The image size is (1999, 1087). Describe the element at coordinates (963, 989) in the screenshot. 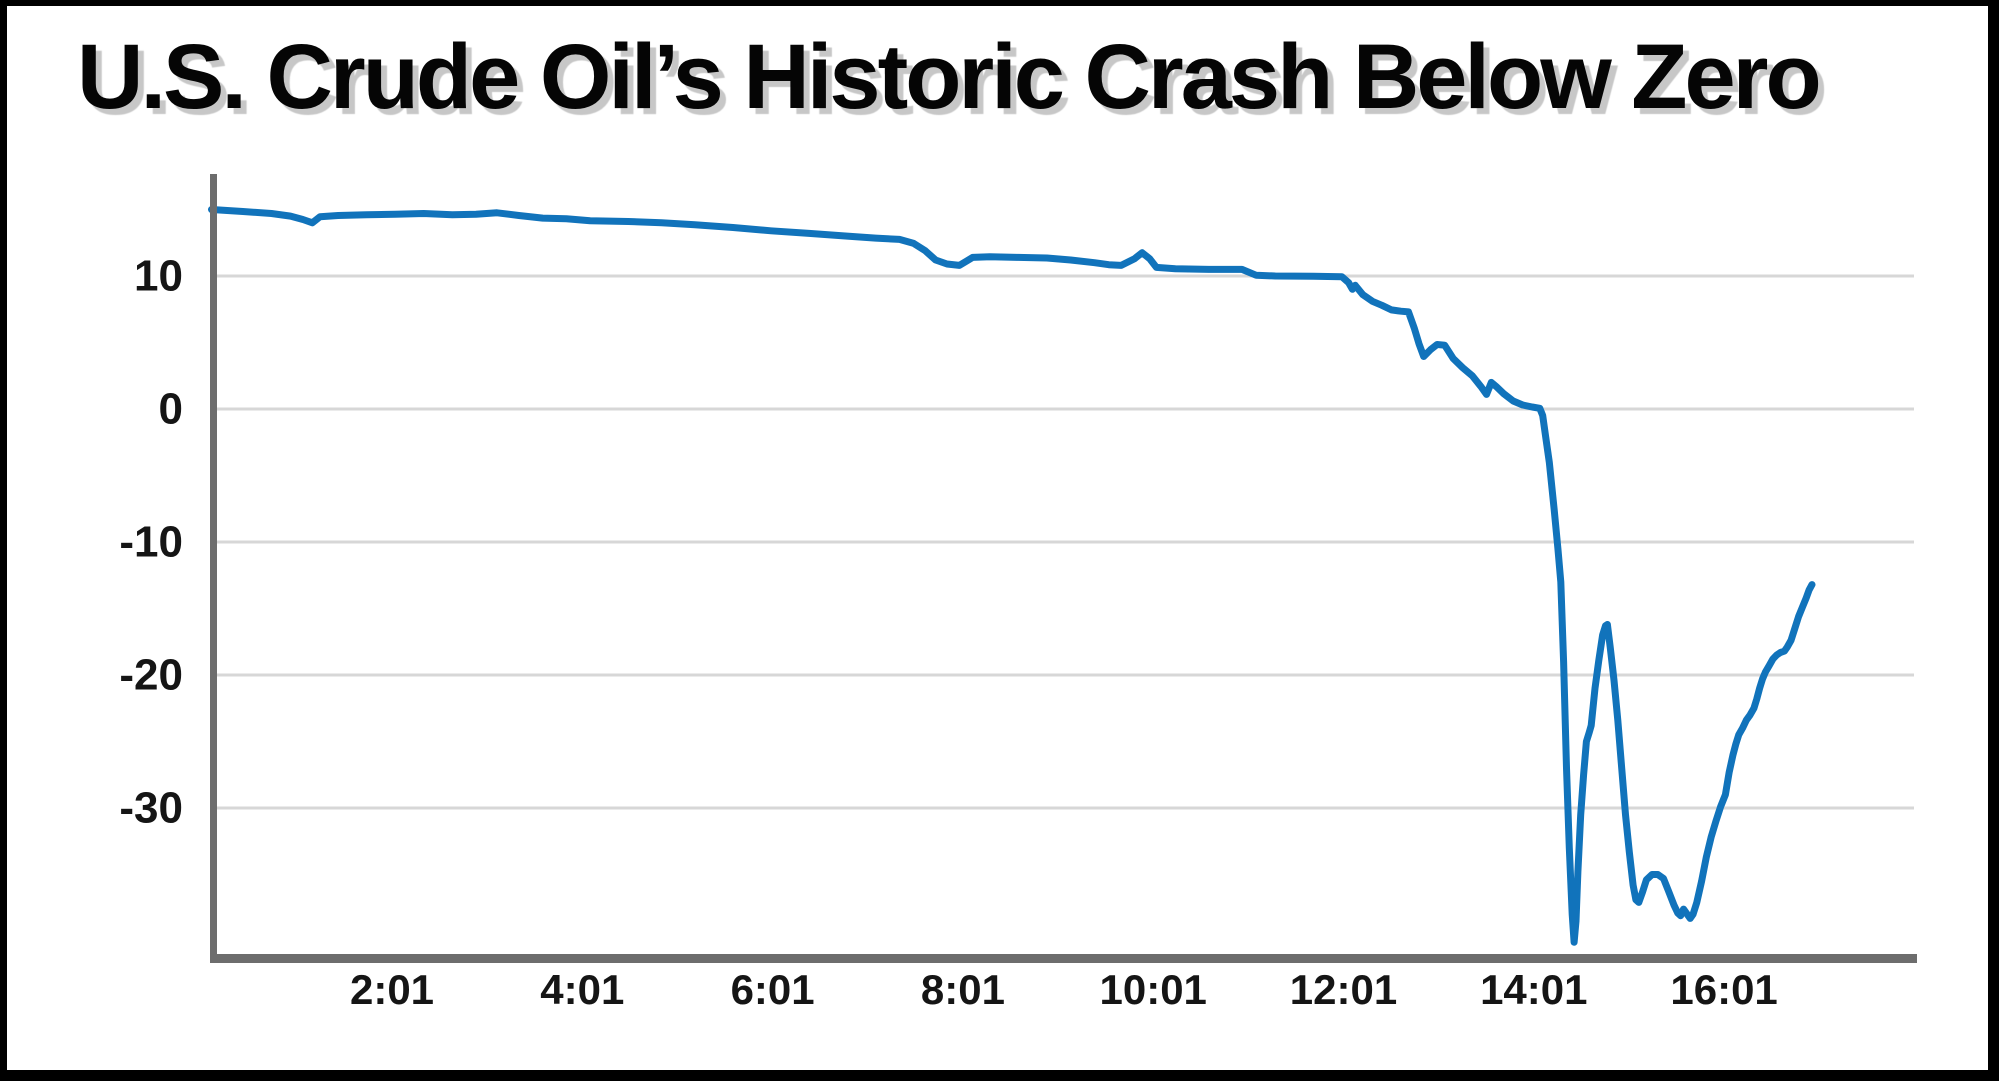

I see `x-tick-label-8:01: 8:01` at that location.